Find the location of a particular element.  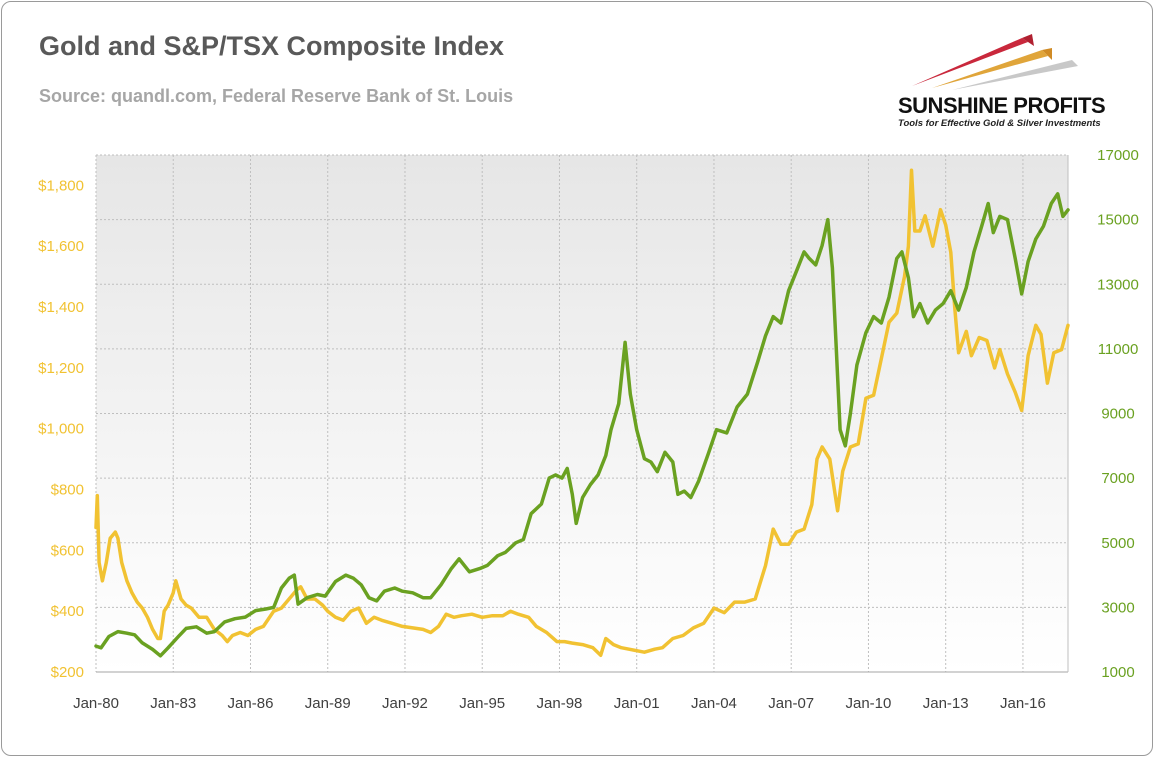

left-tick-label: $1,800 is located at coordinates (61, 185).